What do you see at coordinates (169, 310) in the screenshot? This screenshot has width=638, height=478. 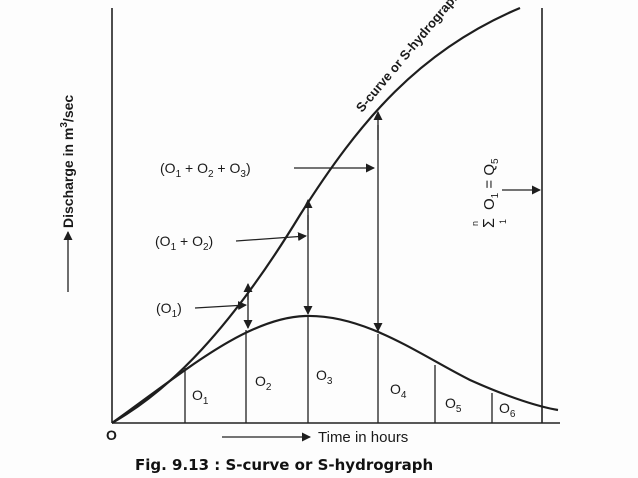 I see `annotation-o1: (O1)` at bounding box center [169, 310].